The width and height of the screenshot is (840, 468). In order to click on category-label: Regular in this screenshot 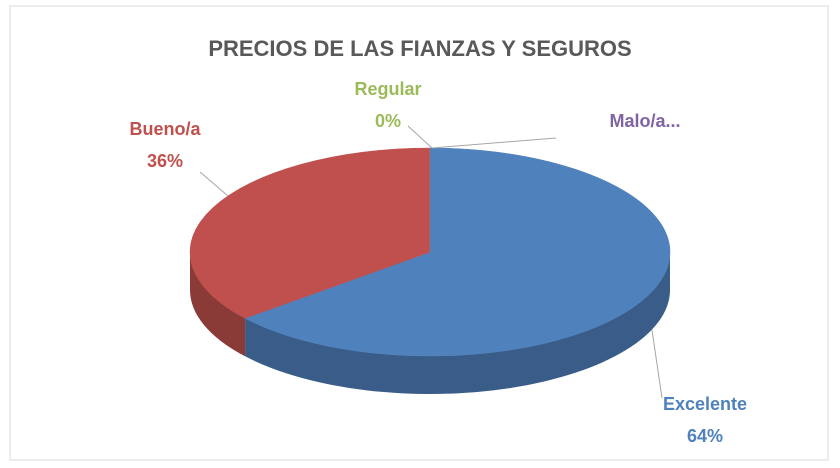, I will do `click(387, 89)`.